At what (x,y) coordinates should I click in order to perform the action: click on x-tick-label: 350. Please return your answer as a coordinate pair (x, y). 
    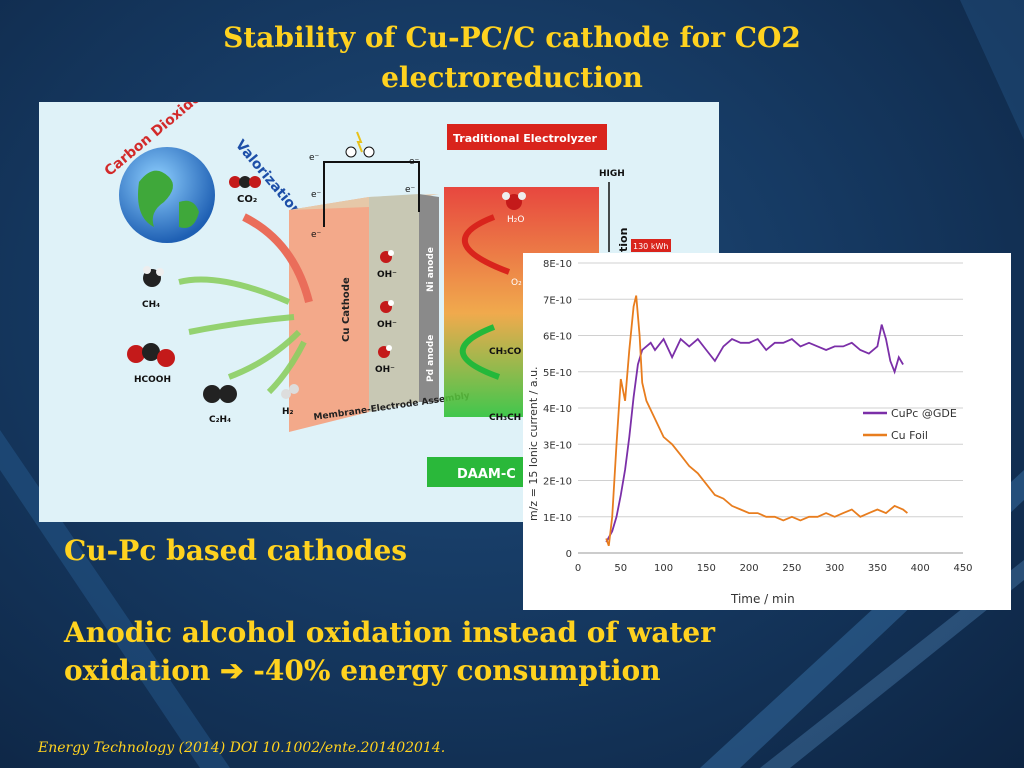
    Looking at the image, I should click on (877, 568).